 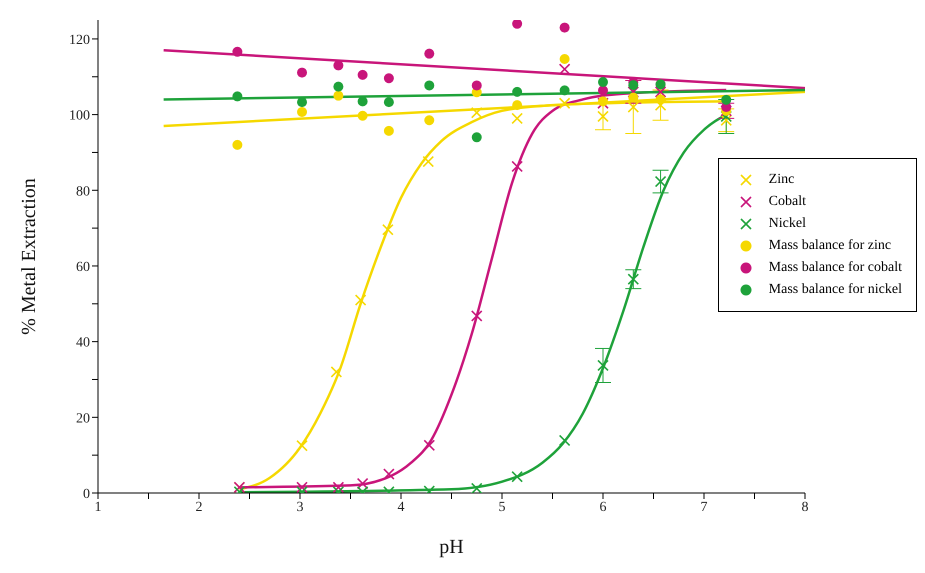 I want to click on y-tick-label: 120, so click(x=79, y=40).